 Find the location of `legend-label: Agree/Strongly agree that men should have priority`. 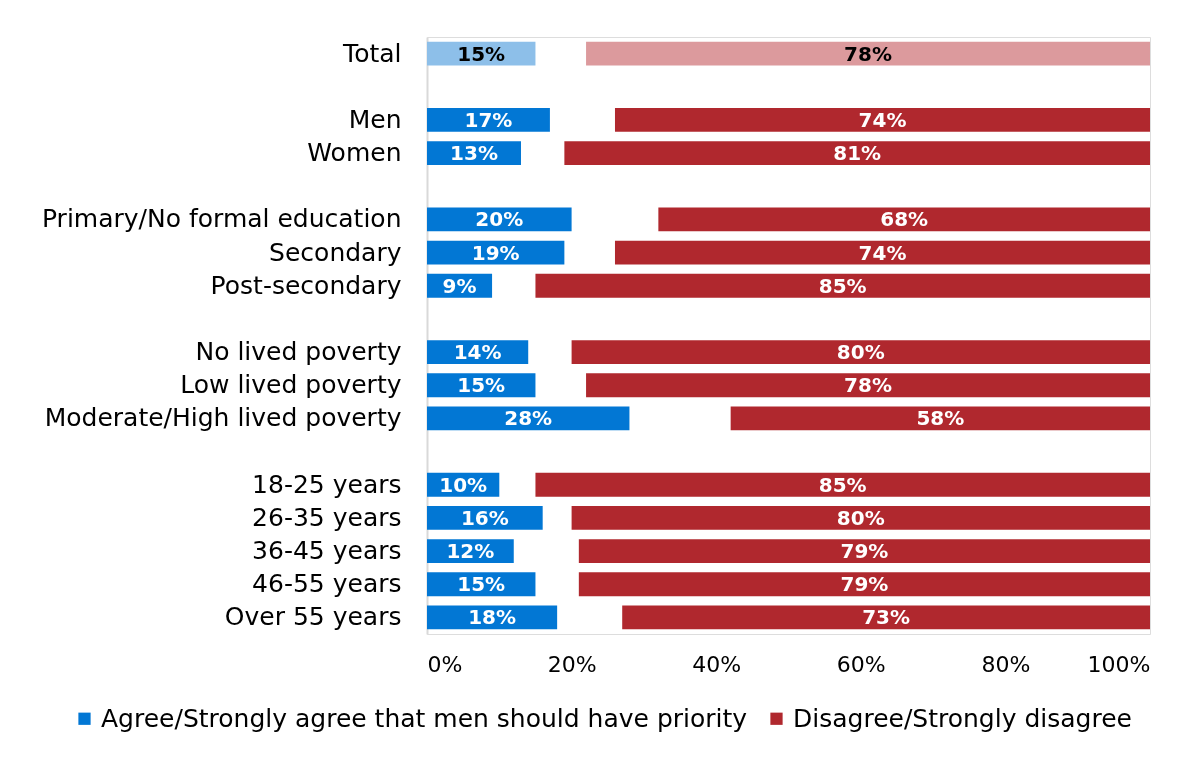

legend-label: Agree/Strongly agree that men should have priority is located at coordinates (424, 718).